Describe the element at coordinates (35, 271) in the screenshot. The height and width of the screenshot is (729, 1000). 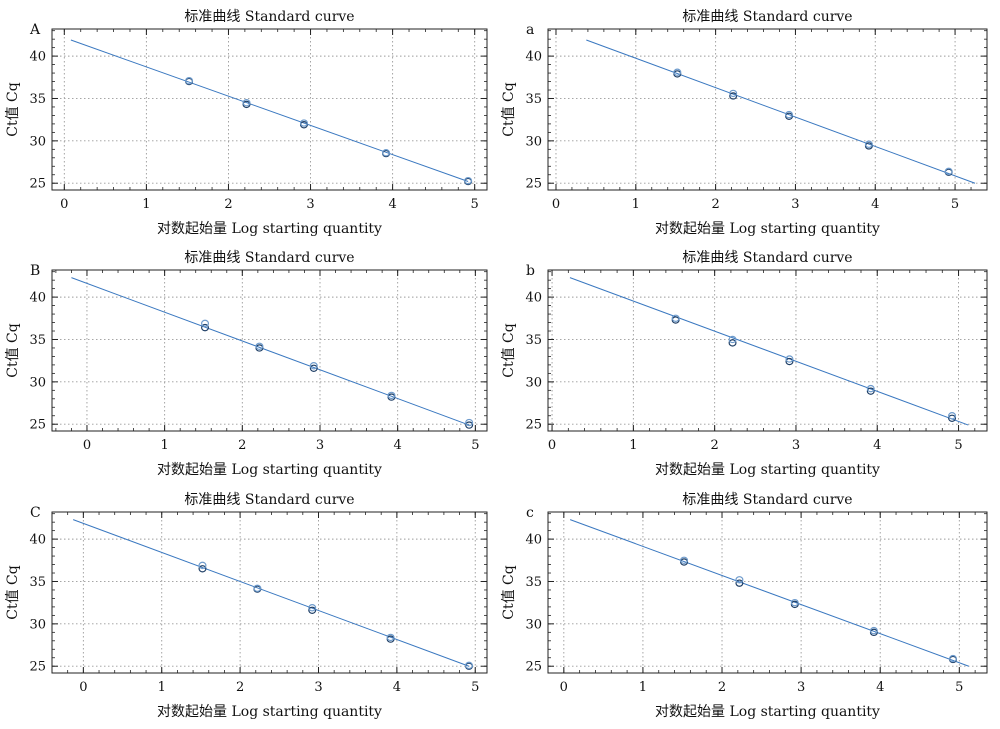
I see `panel-tag-label: B` at that location.